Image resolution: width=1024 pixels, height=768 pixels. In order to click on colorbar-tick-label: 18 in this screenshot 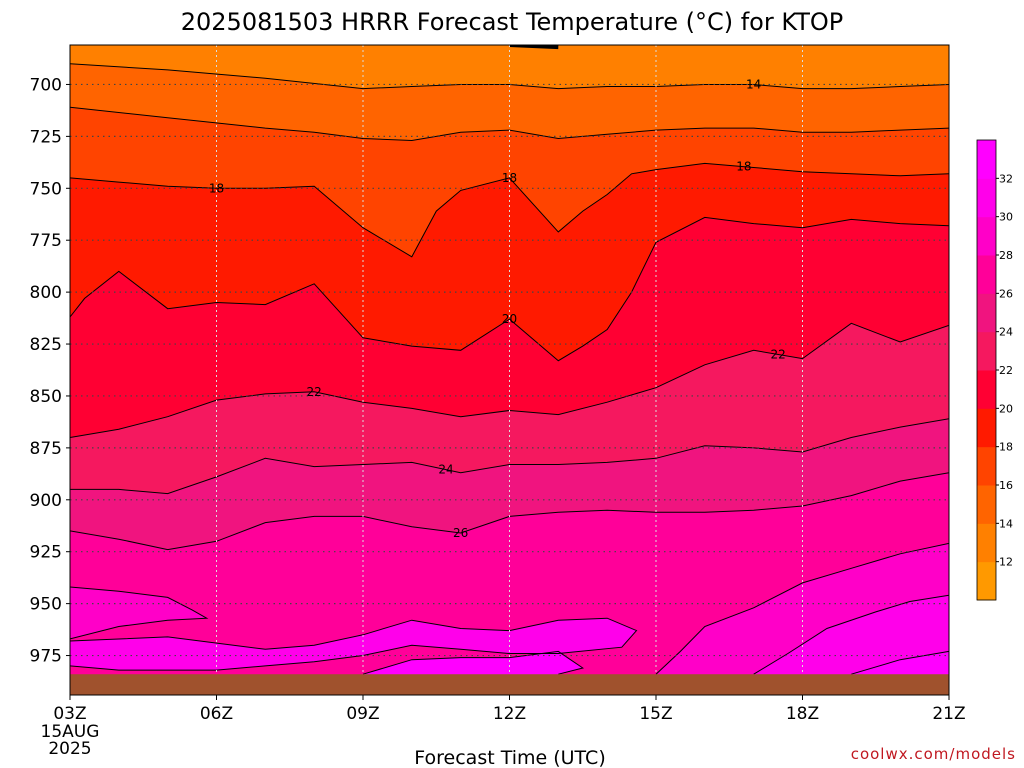, I will do `click(1006, 447)`.